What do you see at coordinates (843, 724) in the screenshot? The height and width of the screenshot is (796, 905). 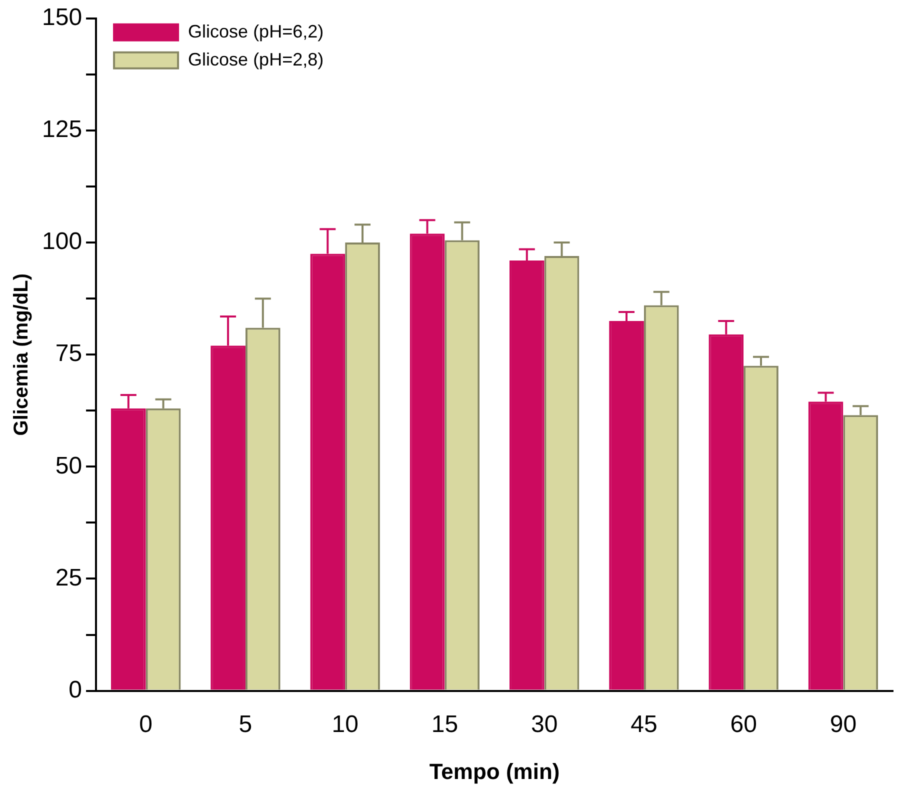 I see `x-tick-label: 90` at bounding box center [843, 724].